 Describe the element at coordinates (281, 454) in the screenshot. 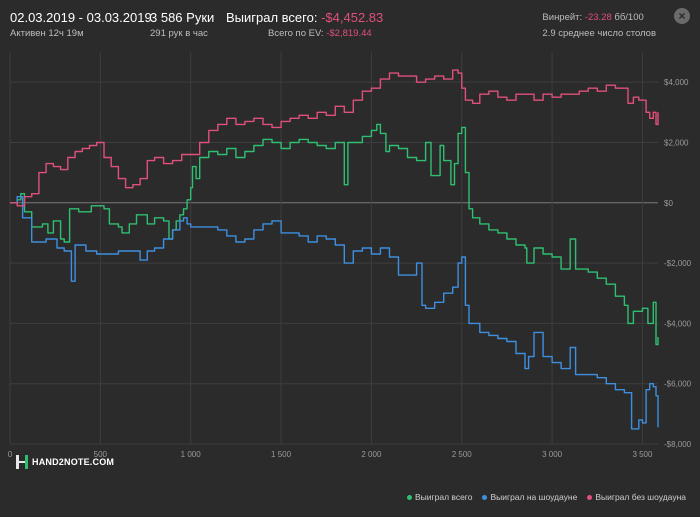

I see `x-tick-label: 1 500` at that location.